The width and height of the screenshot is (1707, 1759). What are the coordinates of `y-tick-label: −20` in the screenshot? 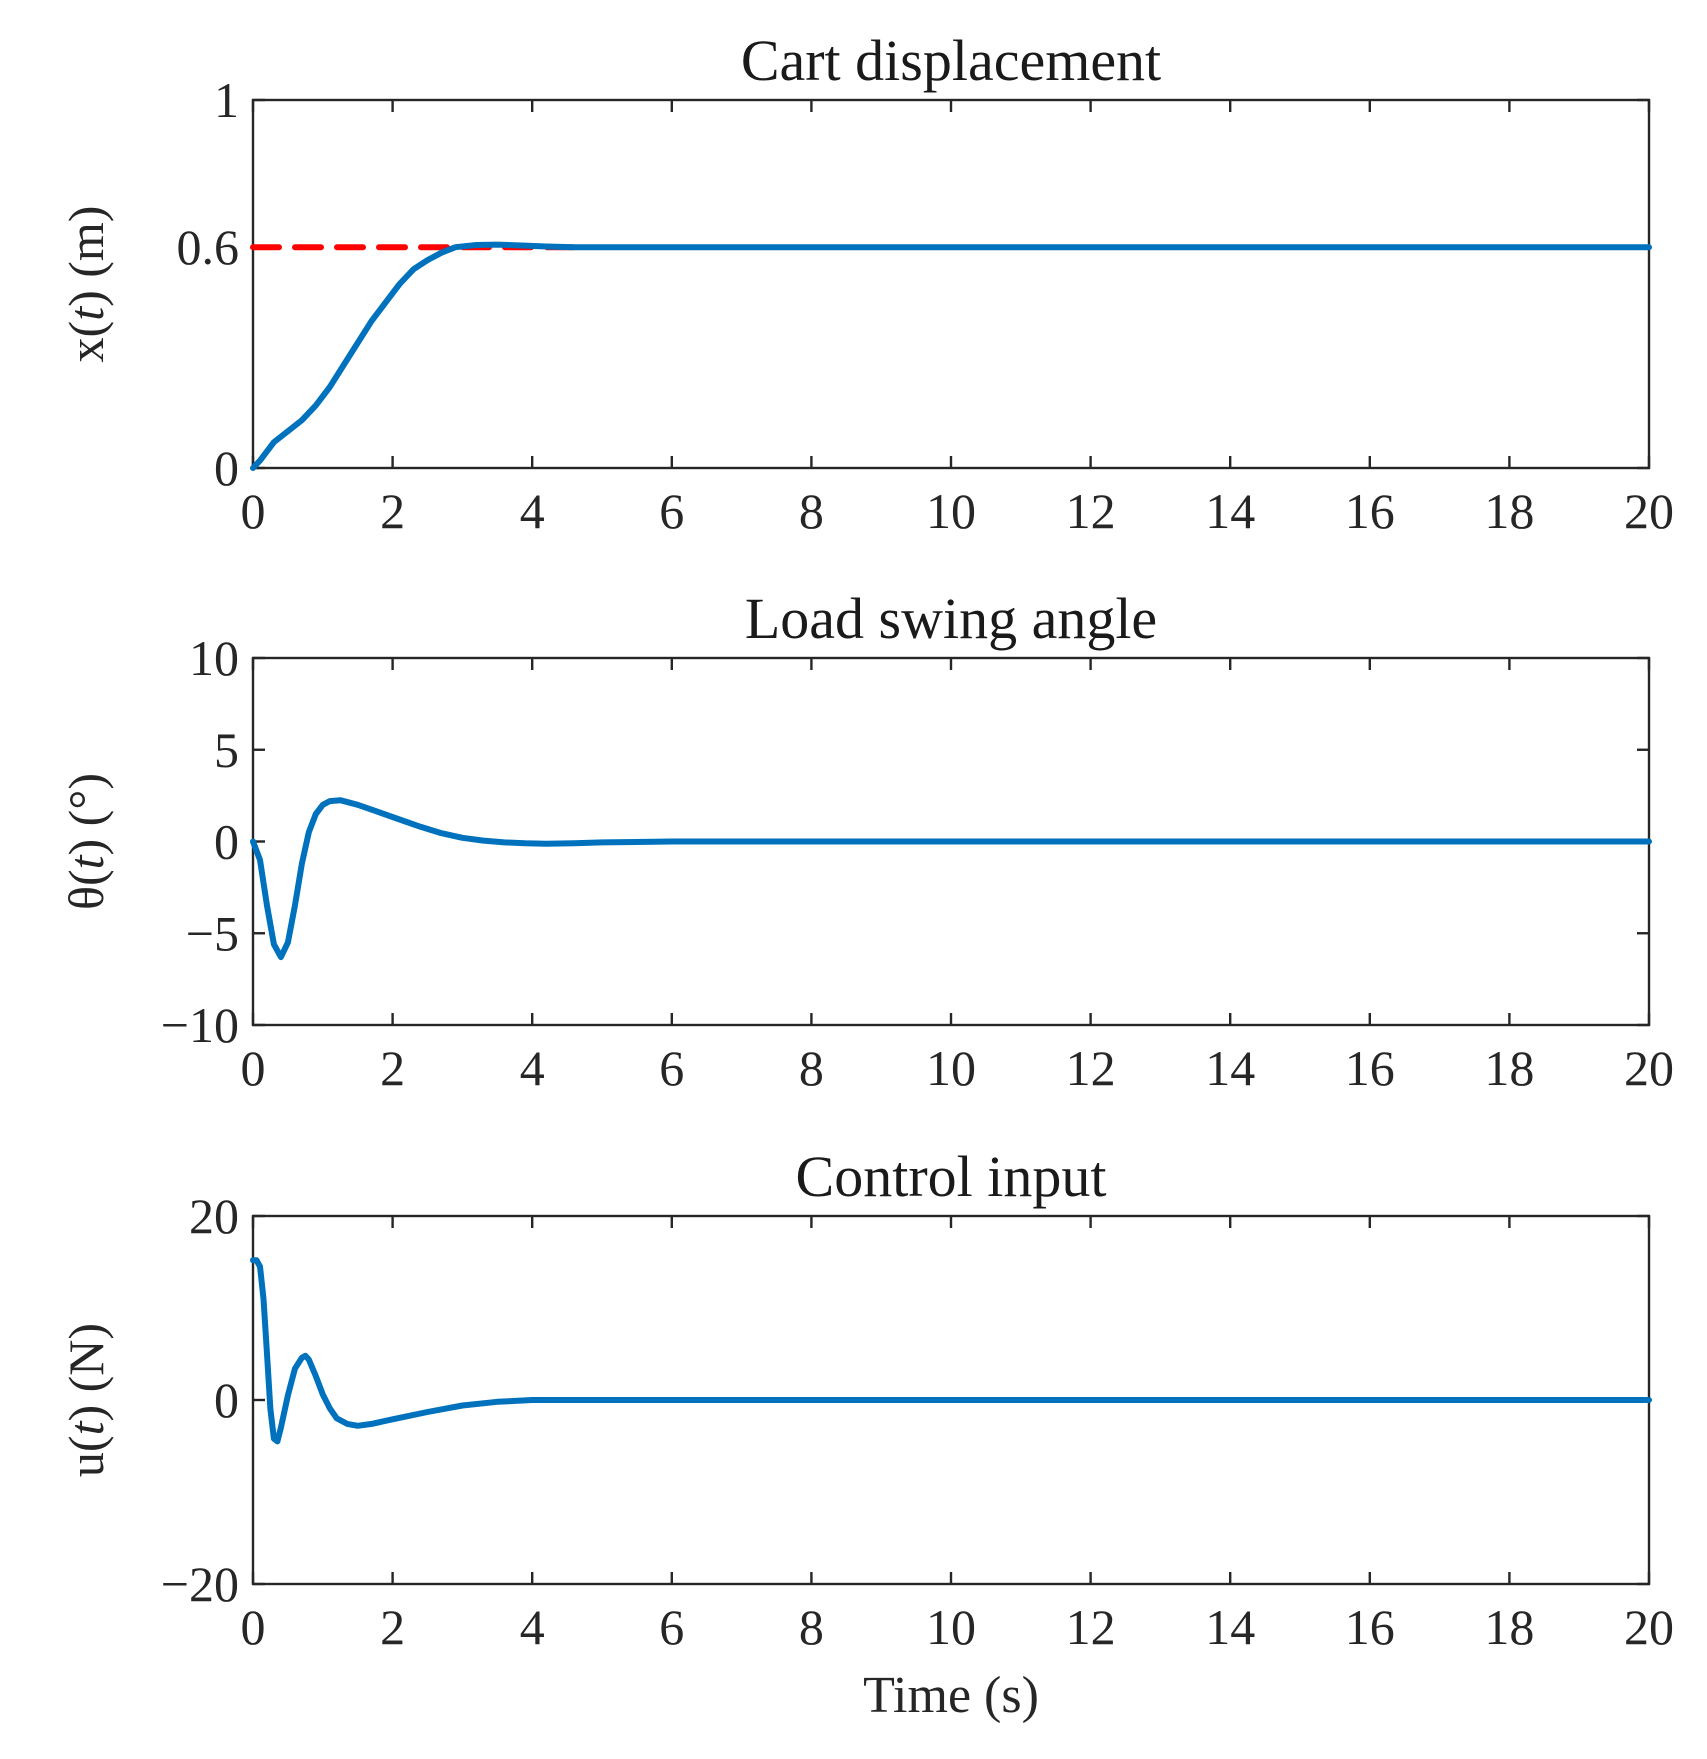 It's located at (200, 1584).